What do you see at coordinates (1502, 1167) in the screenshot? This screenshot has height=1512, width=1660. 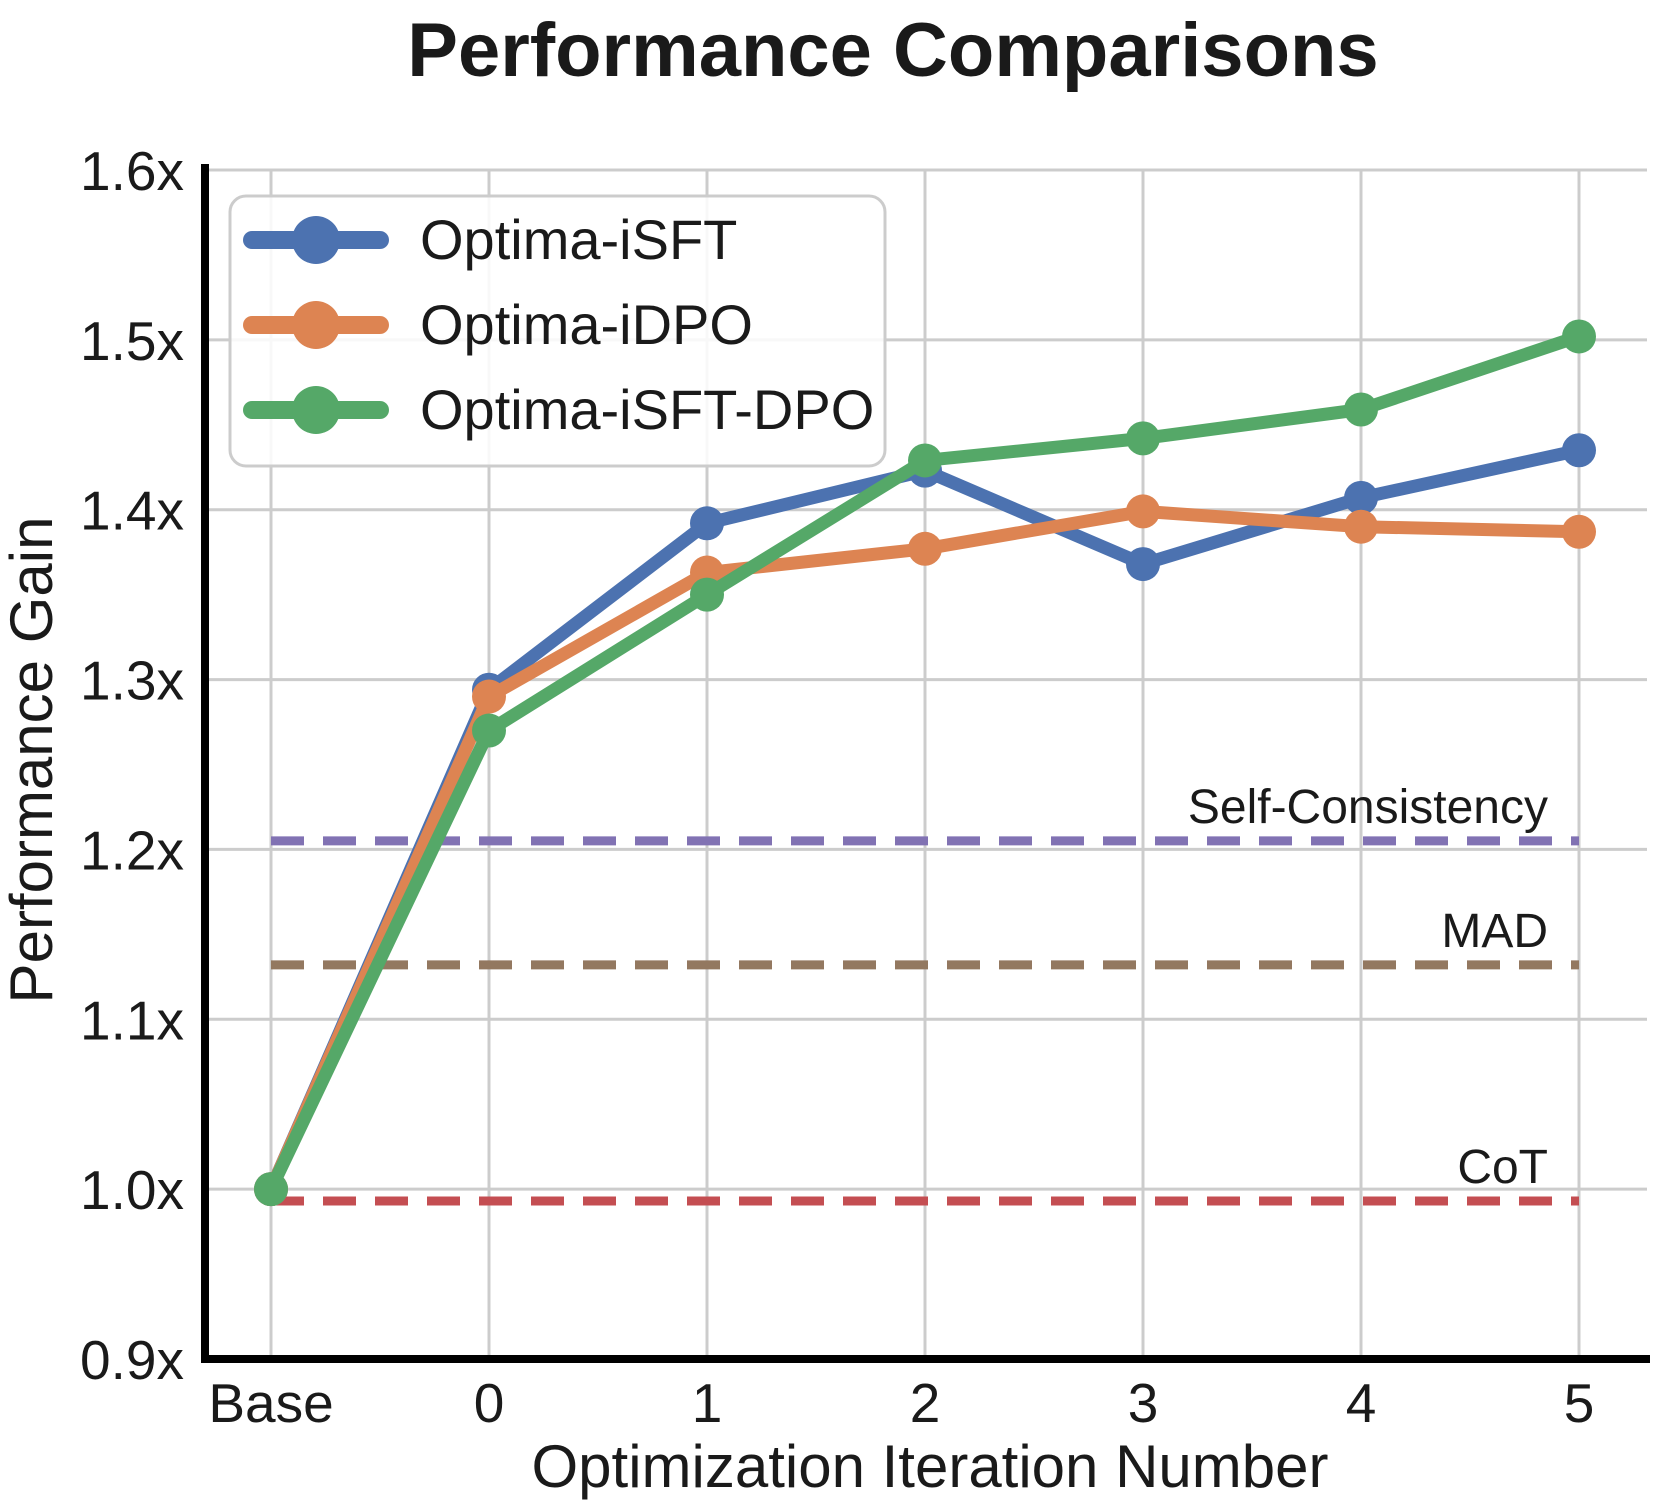 I see `ref-label-cot: CoT` at bounding box center [1502, 1167].